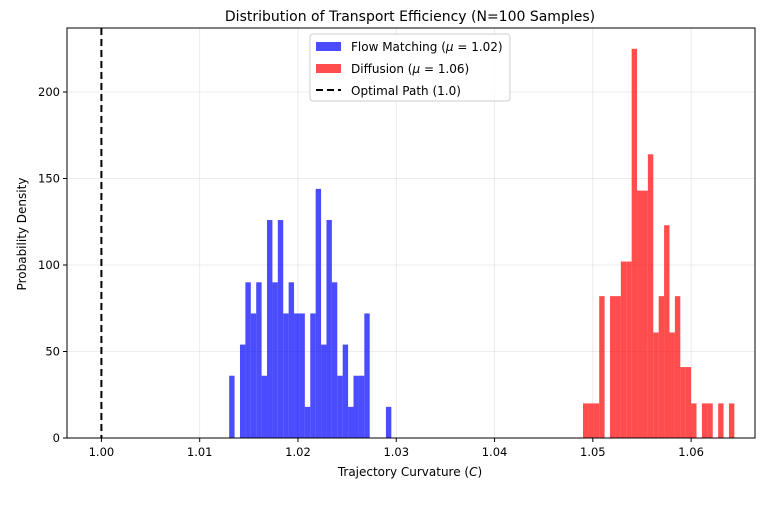 This screenshot has height=523, width=768. What do you see at coordinates (409, 472) in the screenshot?
I see `x-axis-label: Trajectory Curvature (C)` at bounding box center [409, 472].